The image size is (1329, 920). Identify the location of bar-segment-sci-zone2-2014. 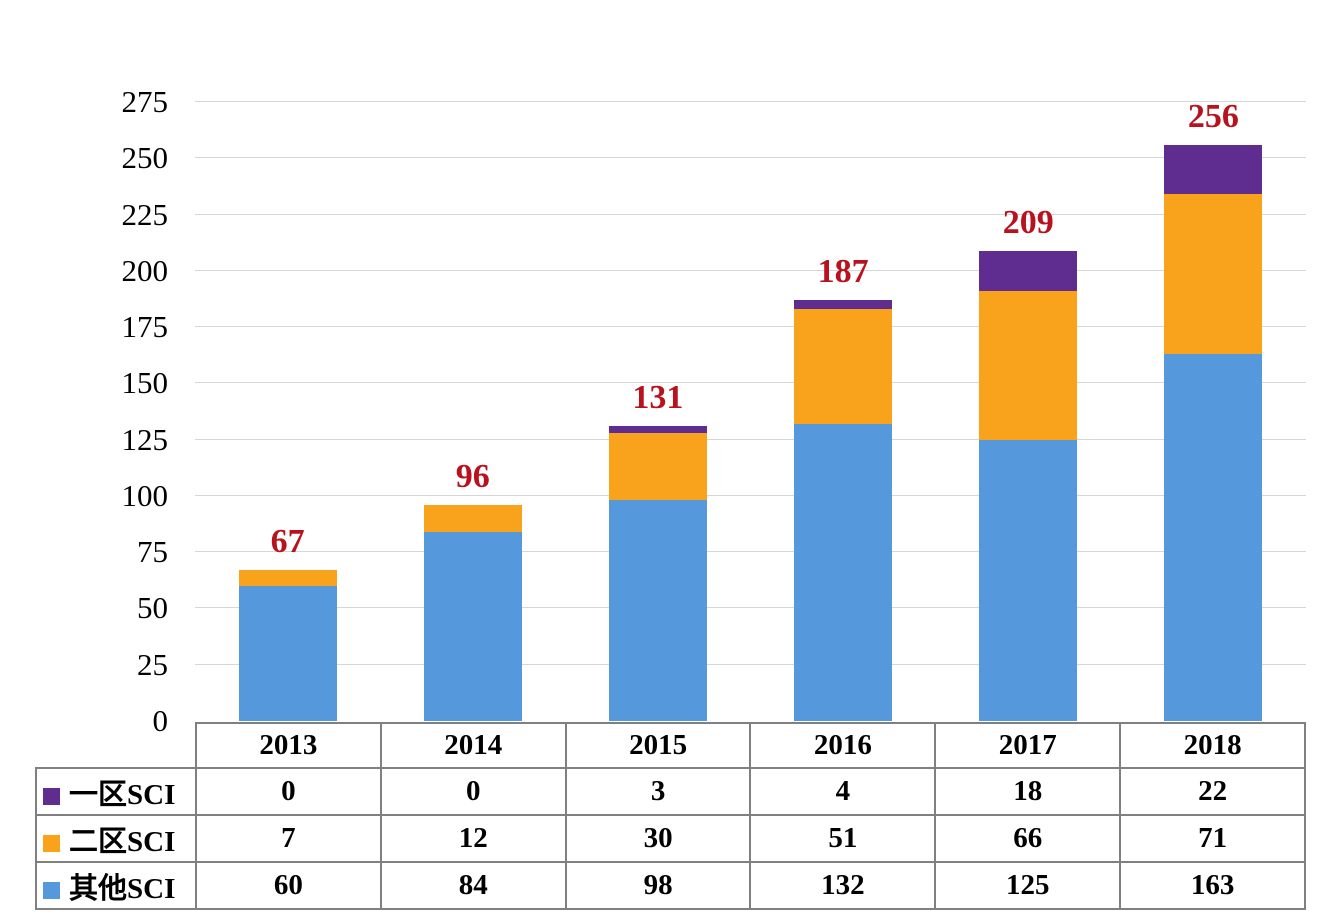
(472, 518).